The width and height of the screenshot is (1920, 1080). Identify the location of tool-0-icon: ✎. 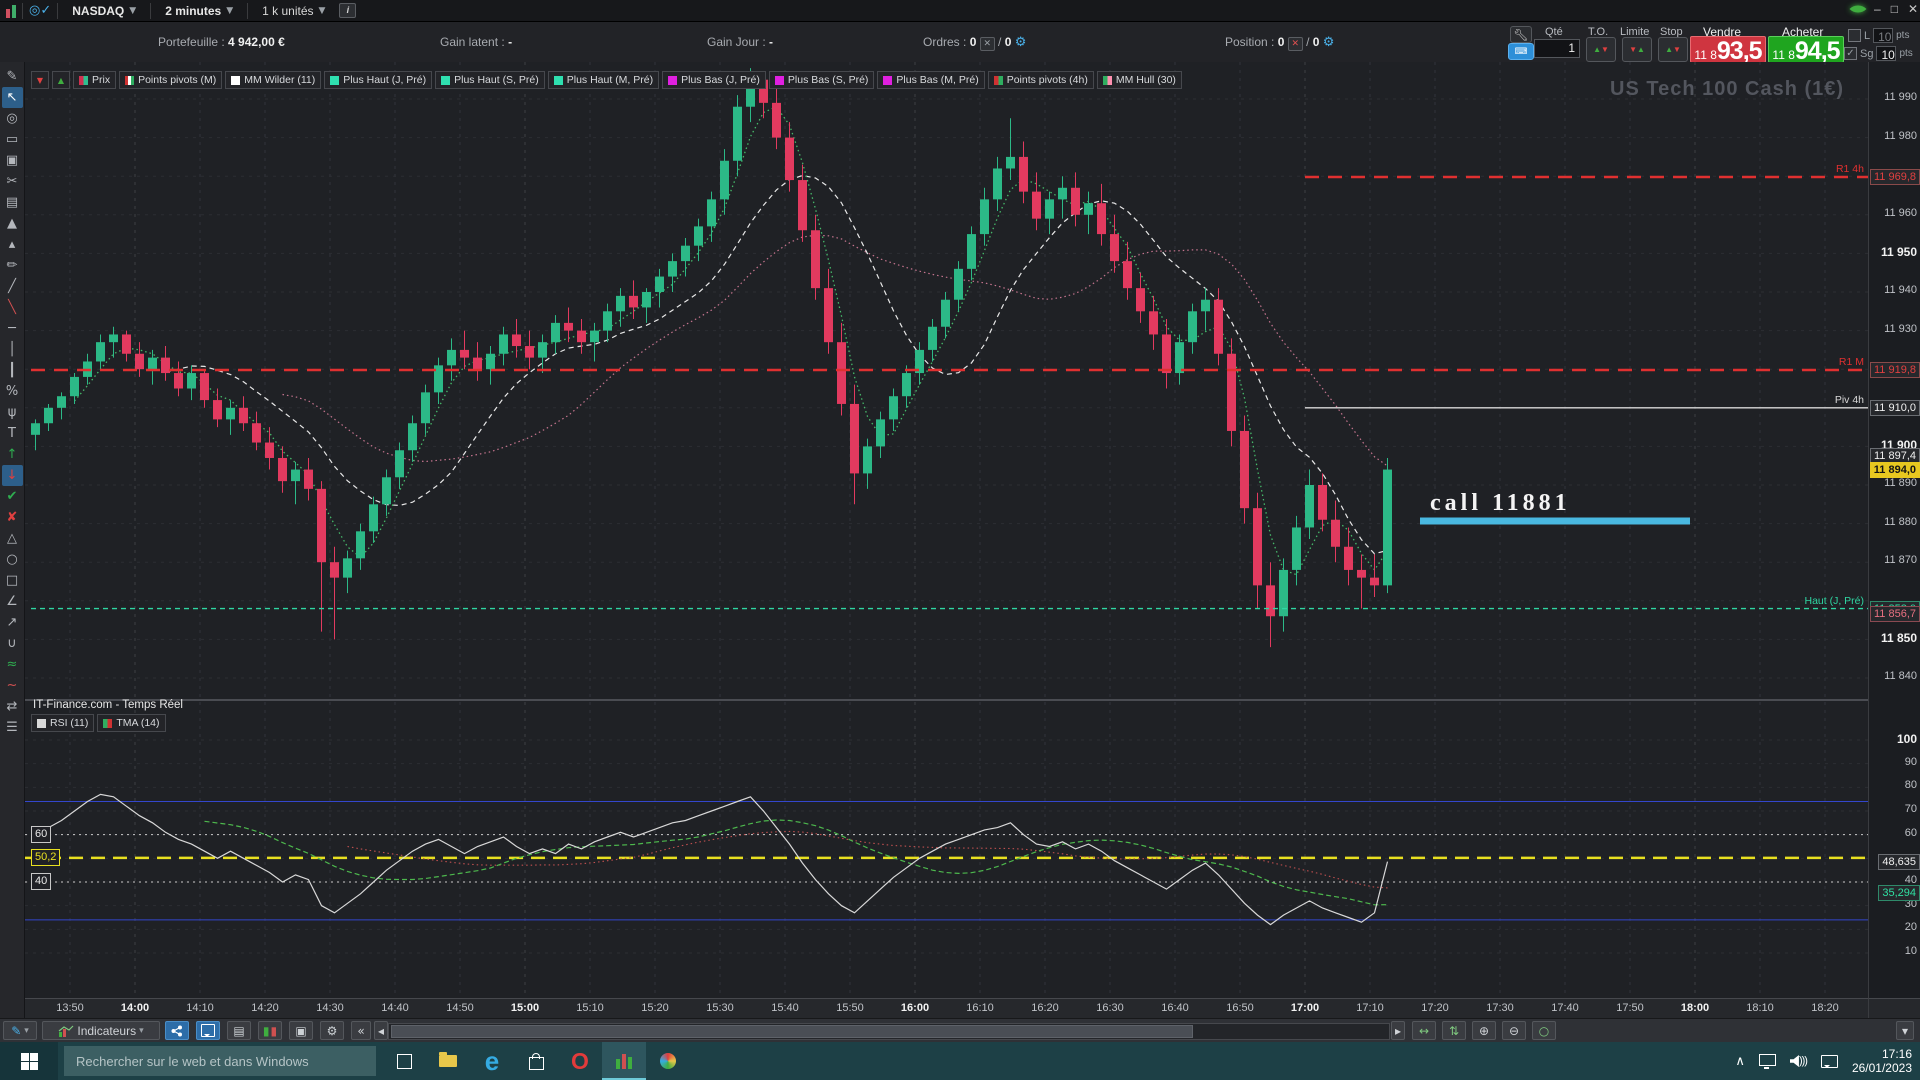
(12, 76).